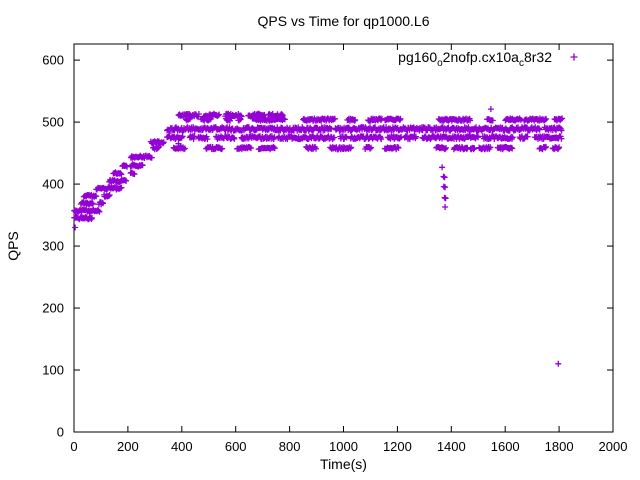  What do you see at coordinates (53, 308) in the screenshot?
I see `y-tick-label: 200` at bounding box center [53, 308].